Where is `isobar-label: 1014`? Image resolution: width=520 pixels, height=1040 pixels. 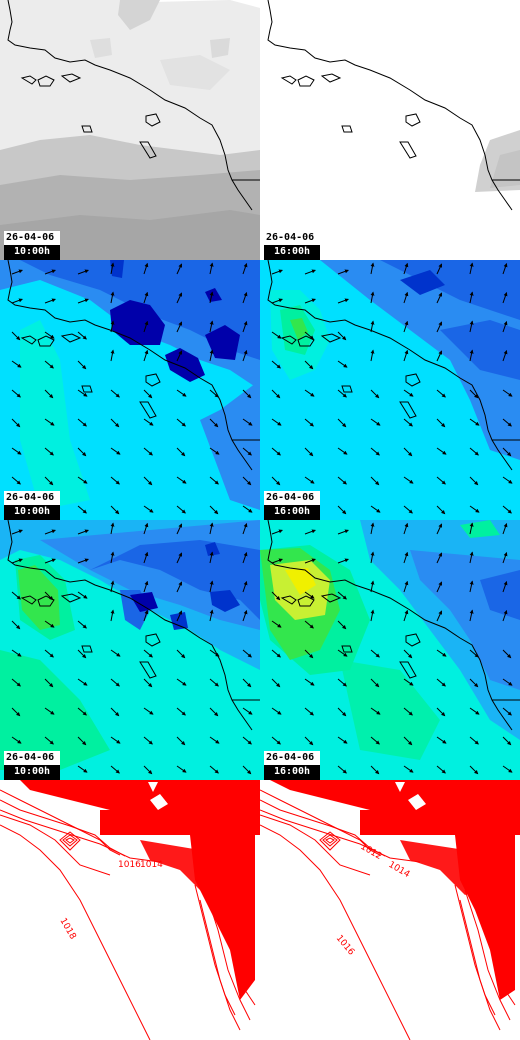 isobar-label: 1014 is located at coordinates (151, 865).